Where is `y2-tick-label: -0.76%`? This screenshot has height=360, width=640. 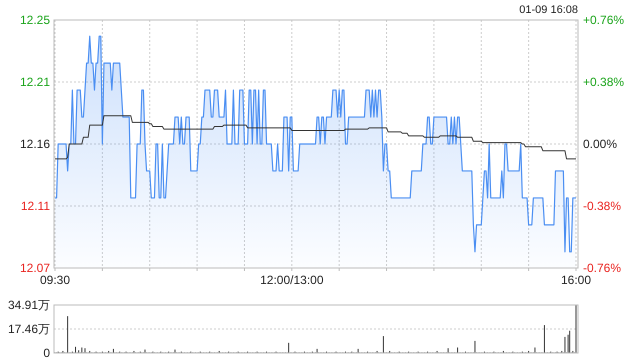
y2-tick-label: -0.76% is located at coordinates (602, 268).